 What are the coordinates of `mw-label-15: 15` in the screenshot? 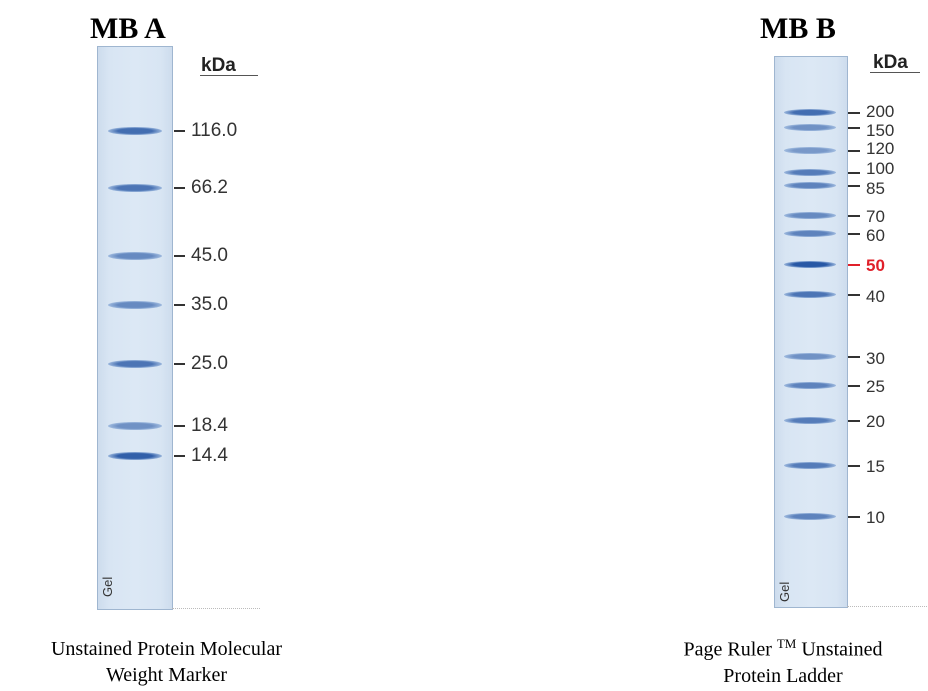 It's located at (875, 466).